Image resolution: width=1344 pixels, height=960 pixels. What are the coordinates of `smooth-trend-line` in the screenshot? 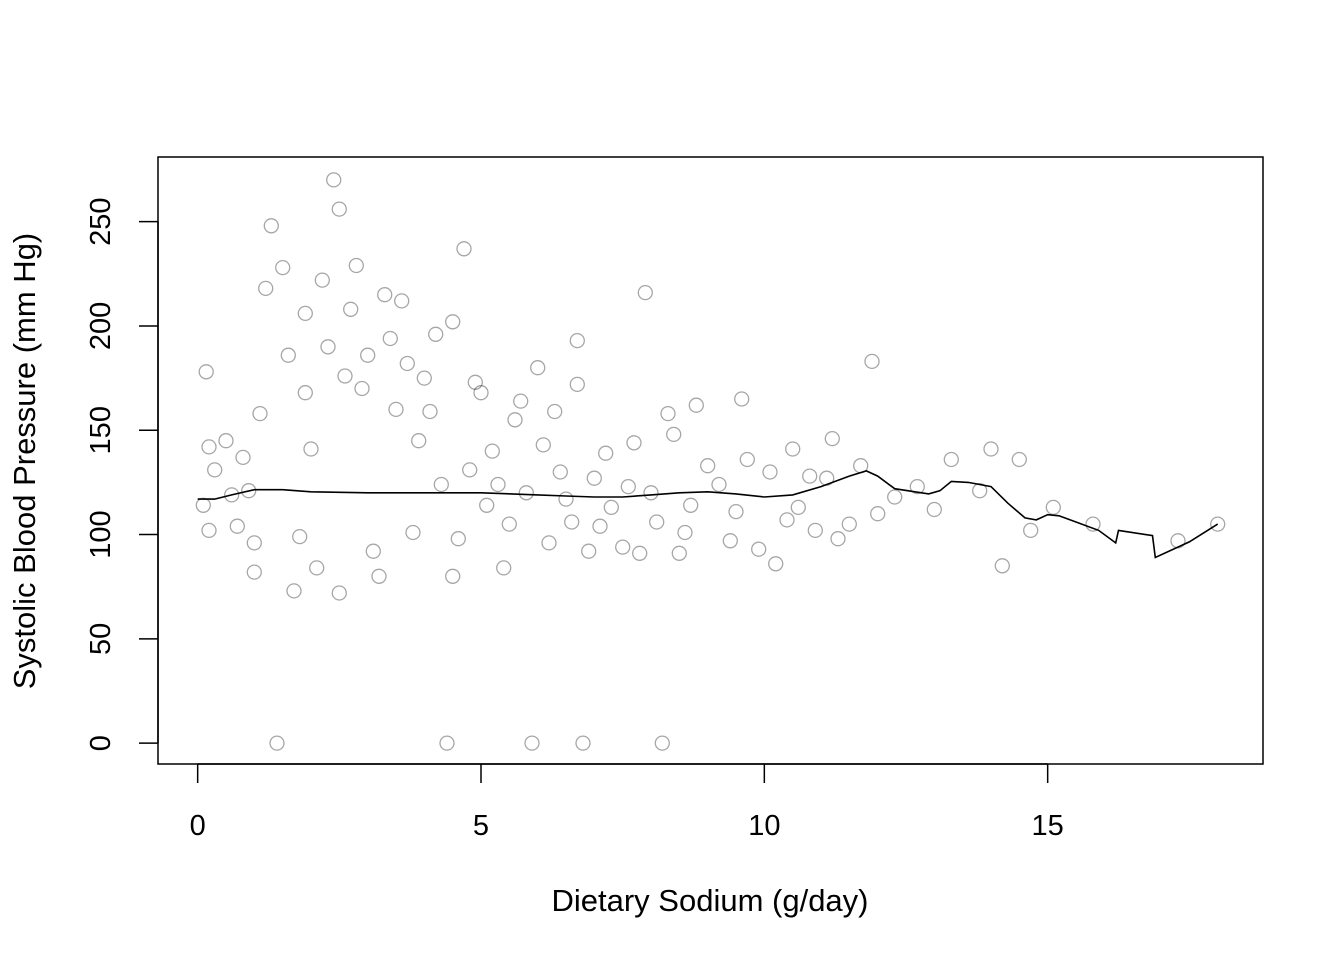 It's located at (708, 514).